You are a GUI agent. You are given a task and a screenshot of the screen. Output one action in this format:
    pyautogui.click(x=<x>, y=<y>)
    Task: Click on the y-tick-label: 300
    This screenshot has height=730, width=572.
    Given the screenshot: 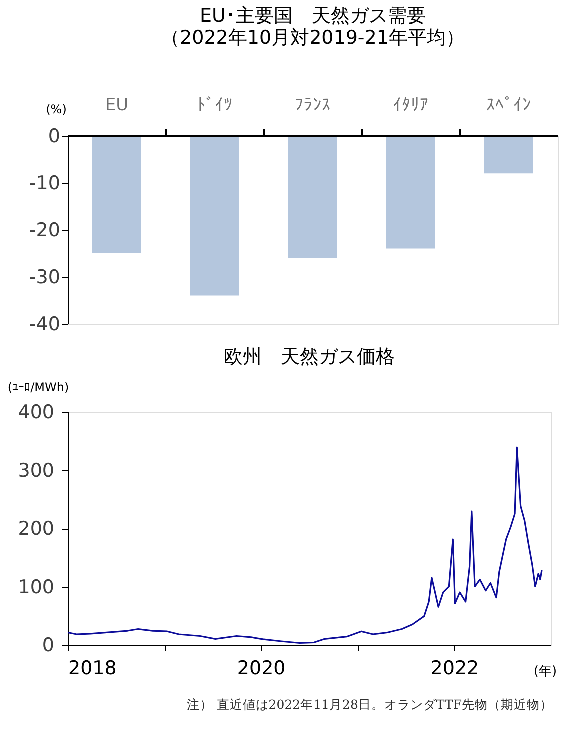 What is the action you would take?
    pyautogui.click(x=36, y=471)
    